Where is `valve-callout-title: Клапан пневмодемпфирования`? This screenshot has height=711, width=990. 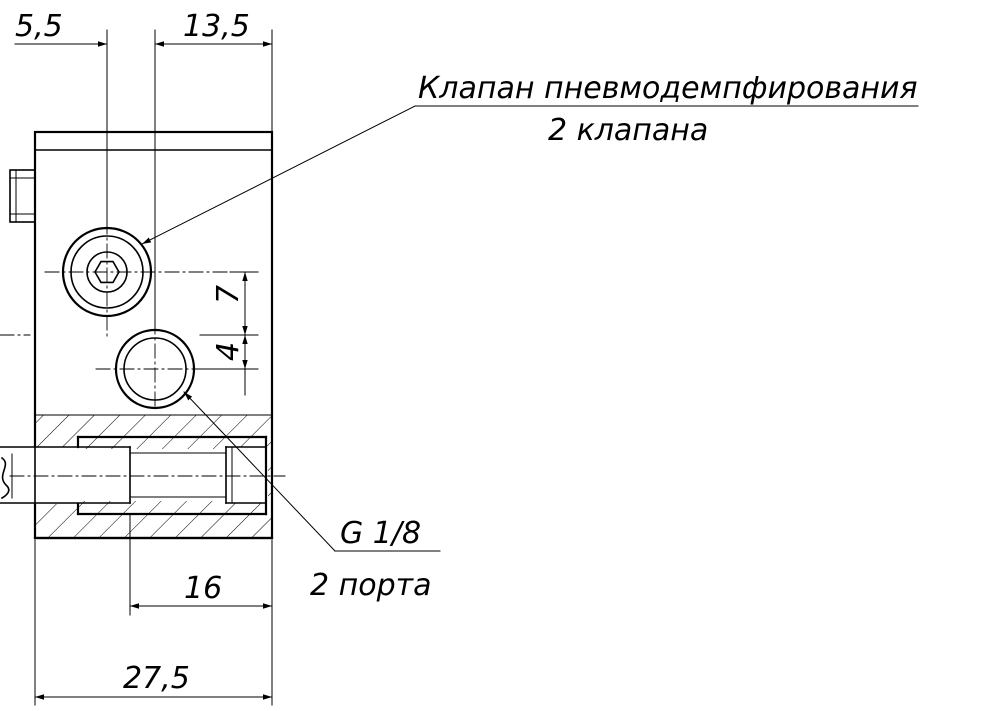
valve-callout-title: Клапан пневмодемпфирования is located at coordinates (668, 88).